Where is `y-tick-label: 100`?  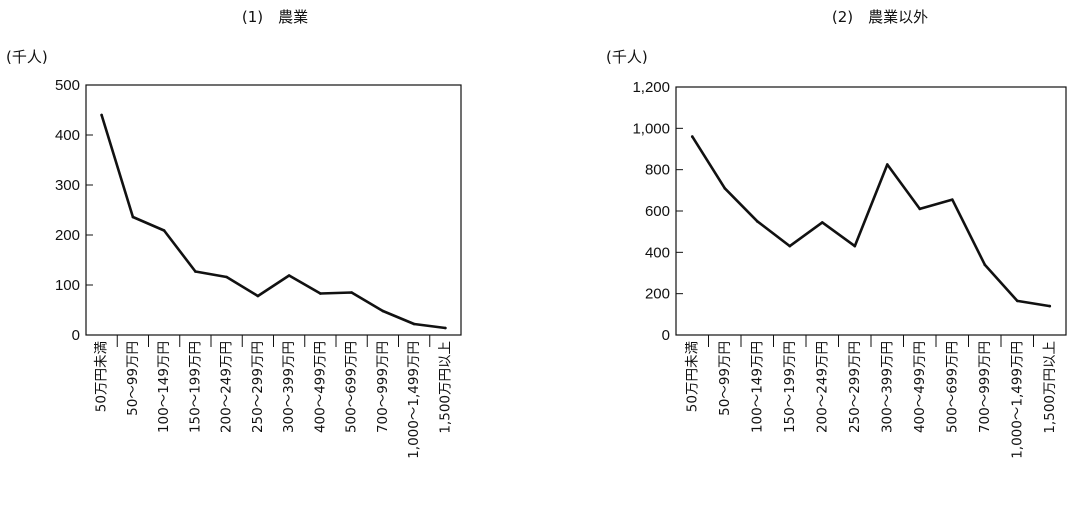
y-tick-label: 100 is located at coordinates (67, 285).